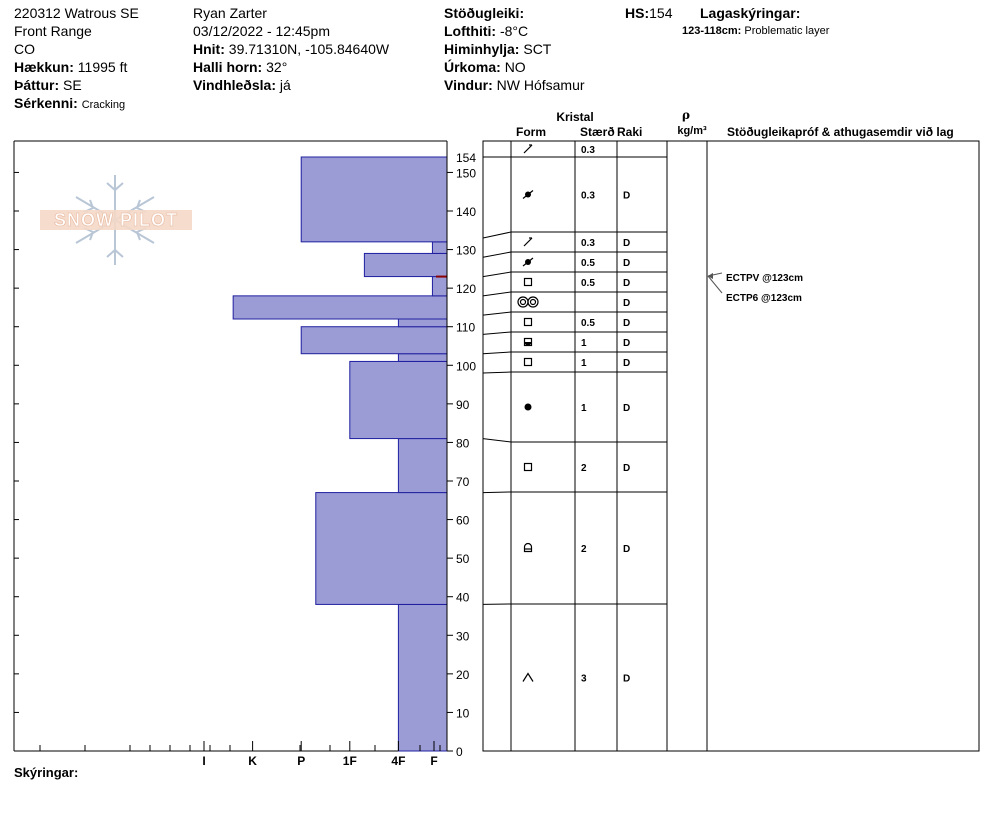 The width and height of the screenshot is (994, 840). I want to click on range-name: Front Range, so click(53, 31).